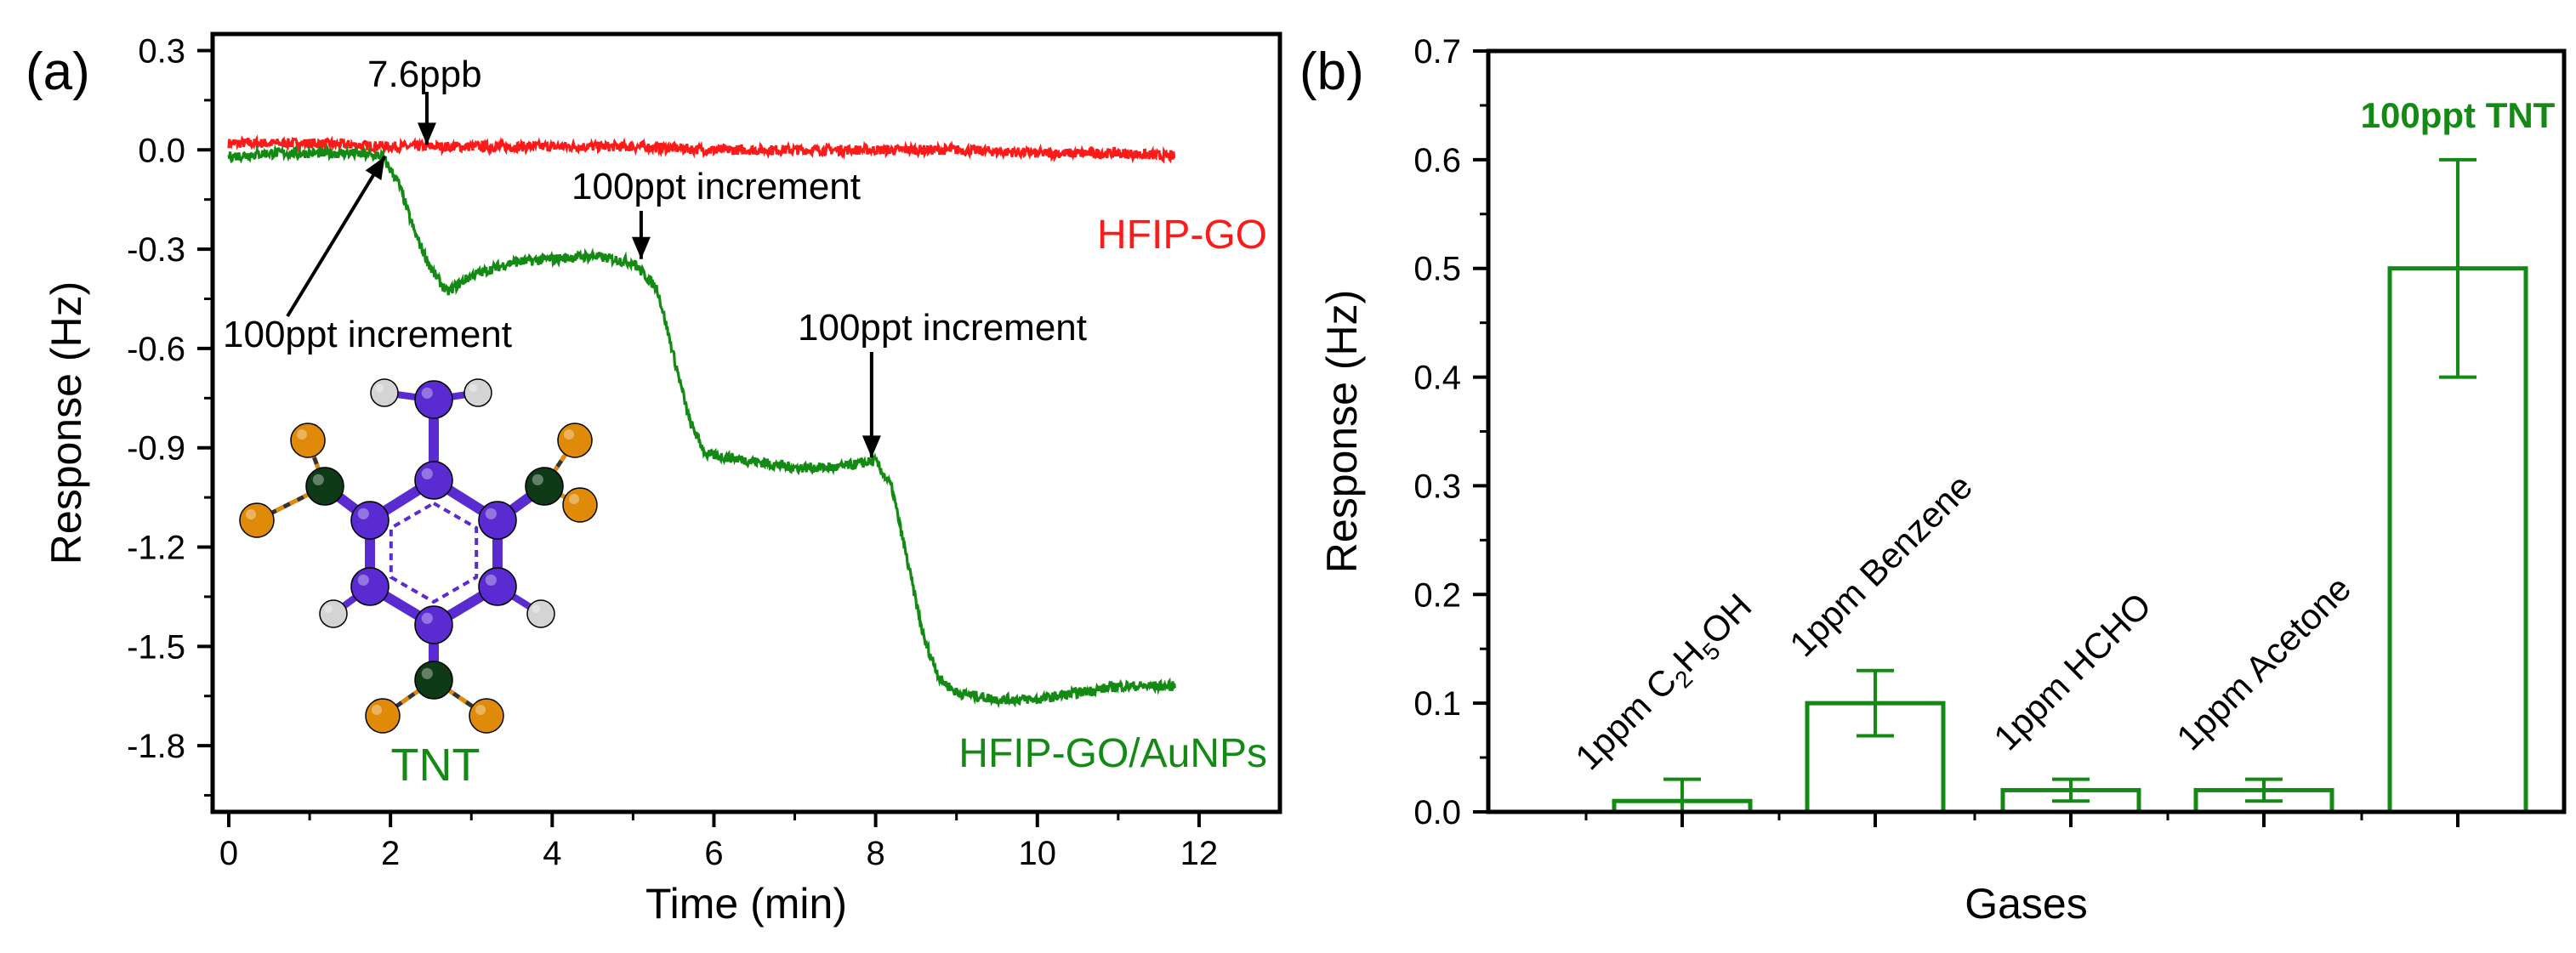 This screenshot has height=953, width=2576. I want to click on bar-label: 1ppm HCHO, so click(2072, 671).